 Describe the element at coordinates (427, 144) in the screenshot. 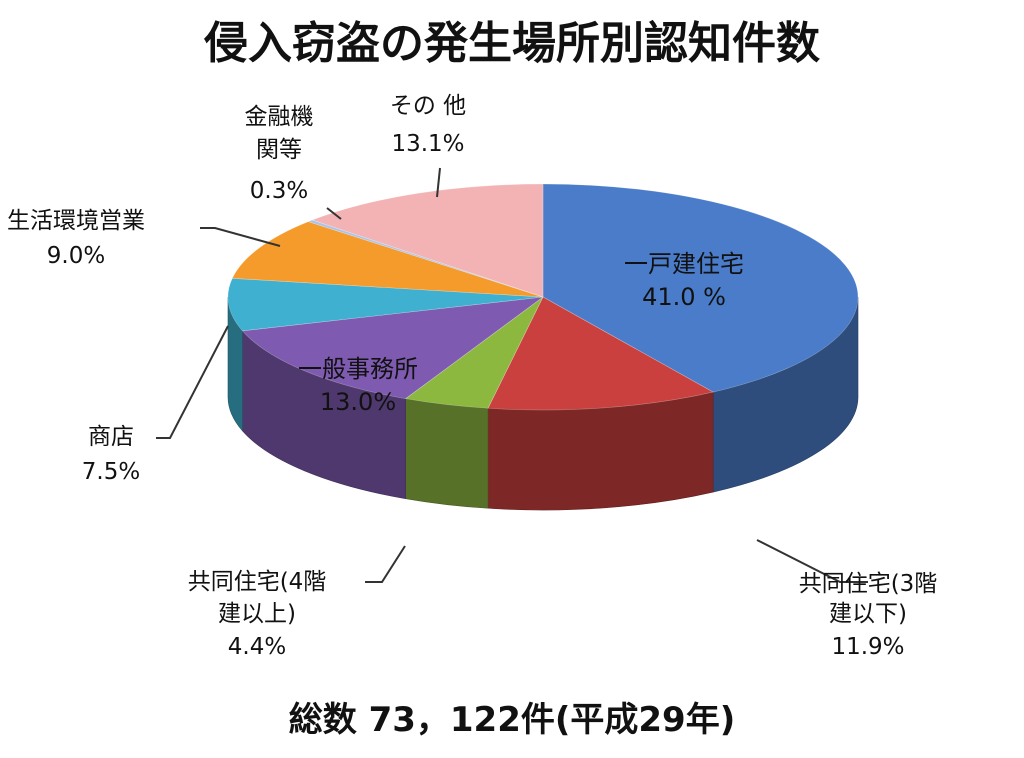

I see `slice-percent-7: 13.1%` at that location.